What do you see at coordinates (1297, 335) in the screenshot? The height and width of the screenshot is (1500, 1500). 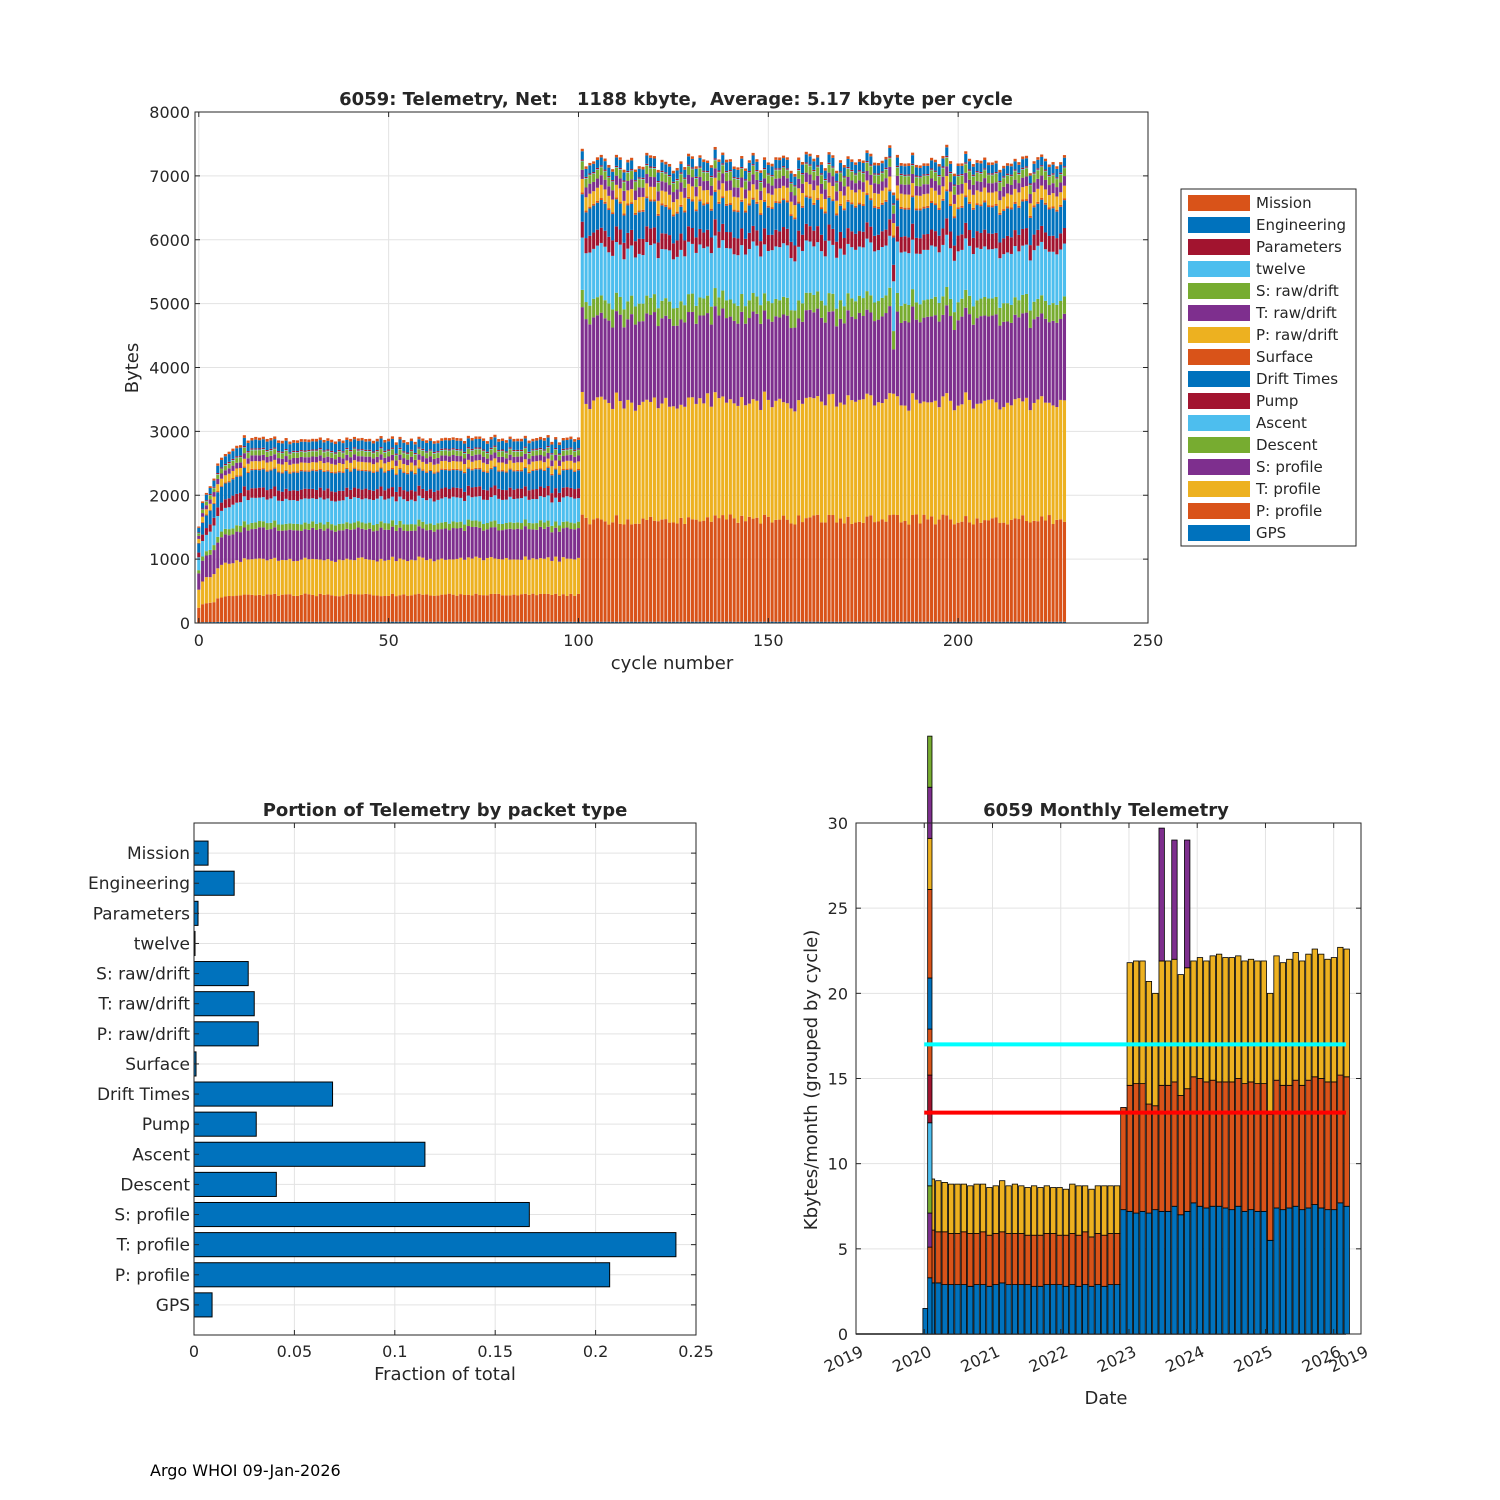 I see `legend-label: P: raw/drift` at bounding box center [1297, 335].